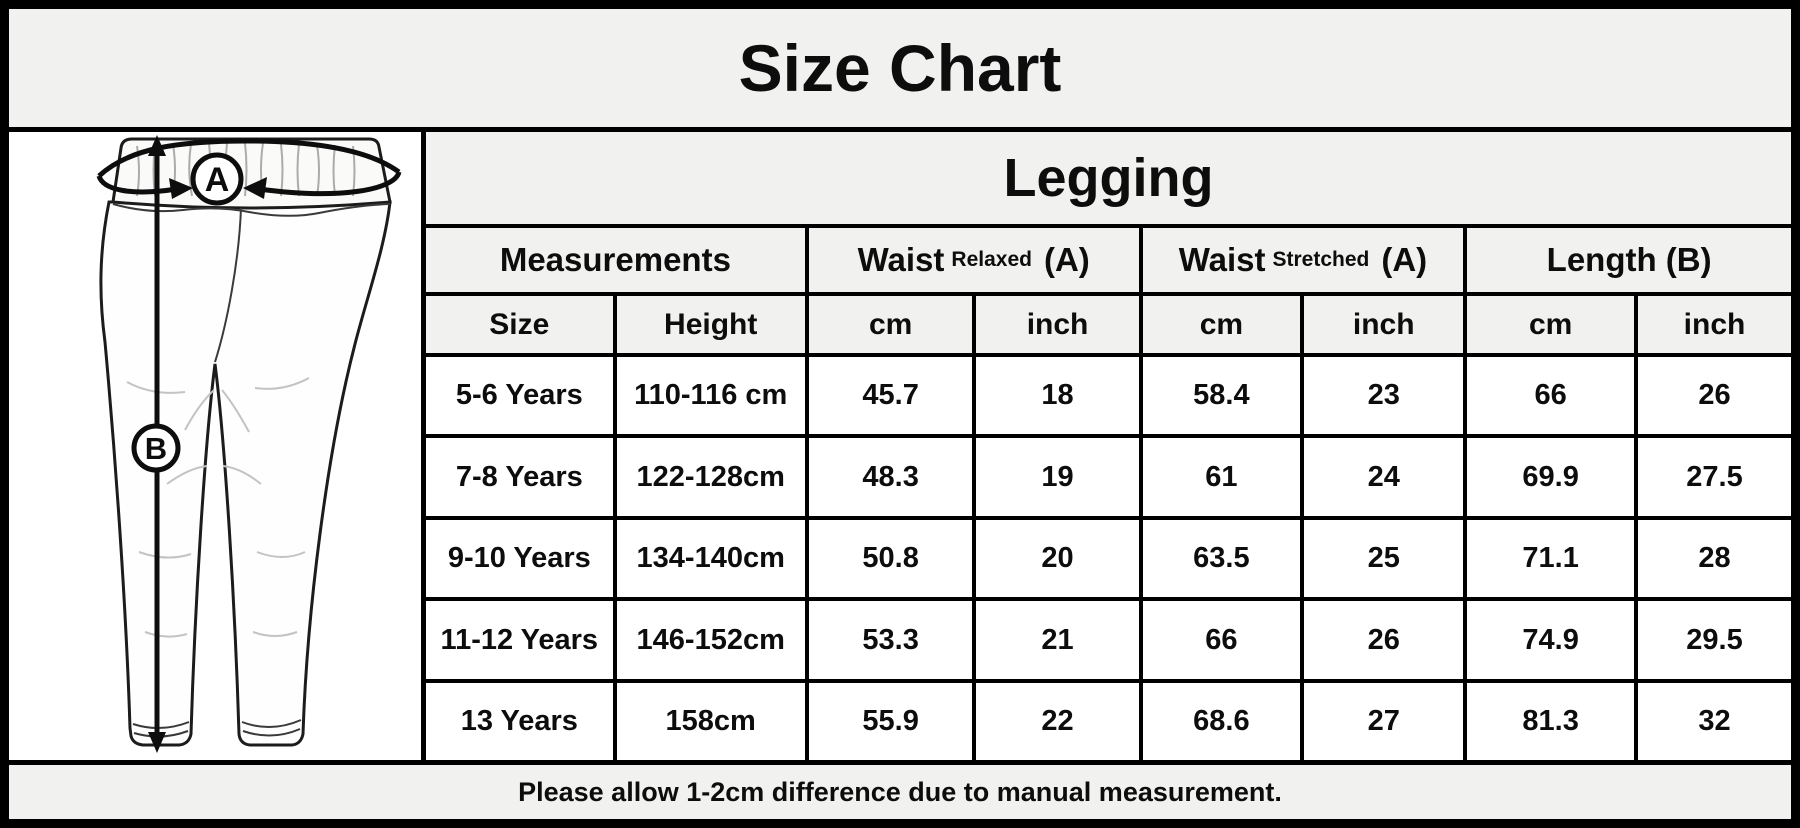 This screenshot has width=1800, height=828. Describe the element at coordinates (1221, 324) in the screenshot. I see `column-header-cm-stretched: cm` at that location.